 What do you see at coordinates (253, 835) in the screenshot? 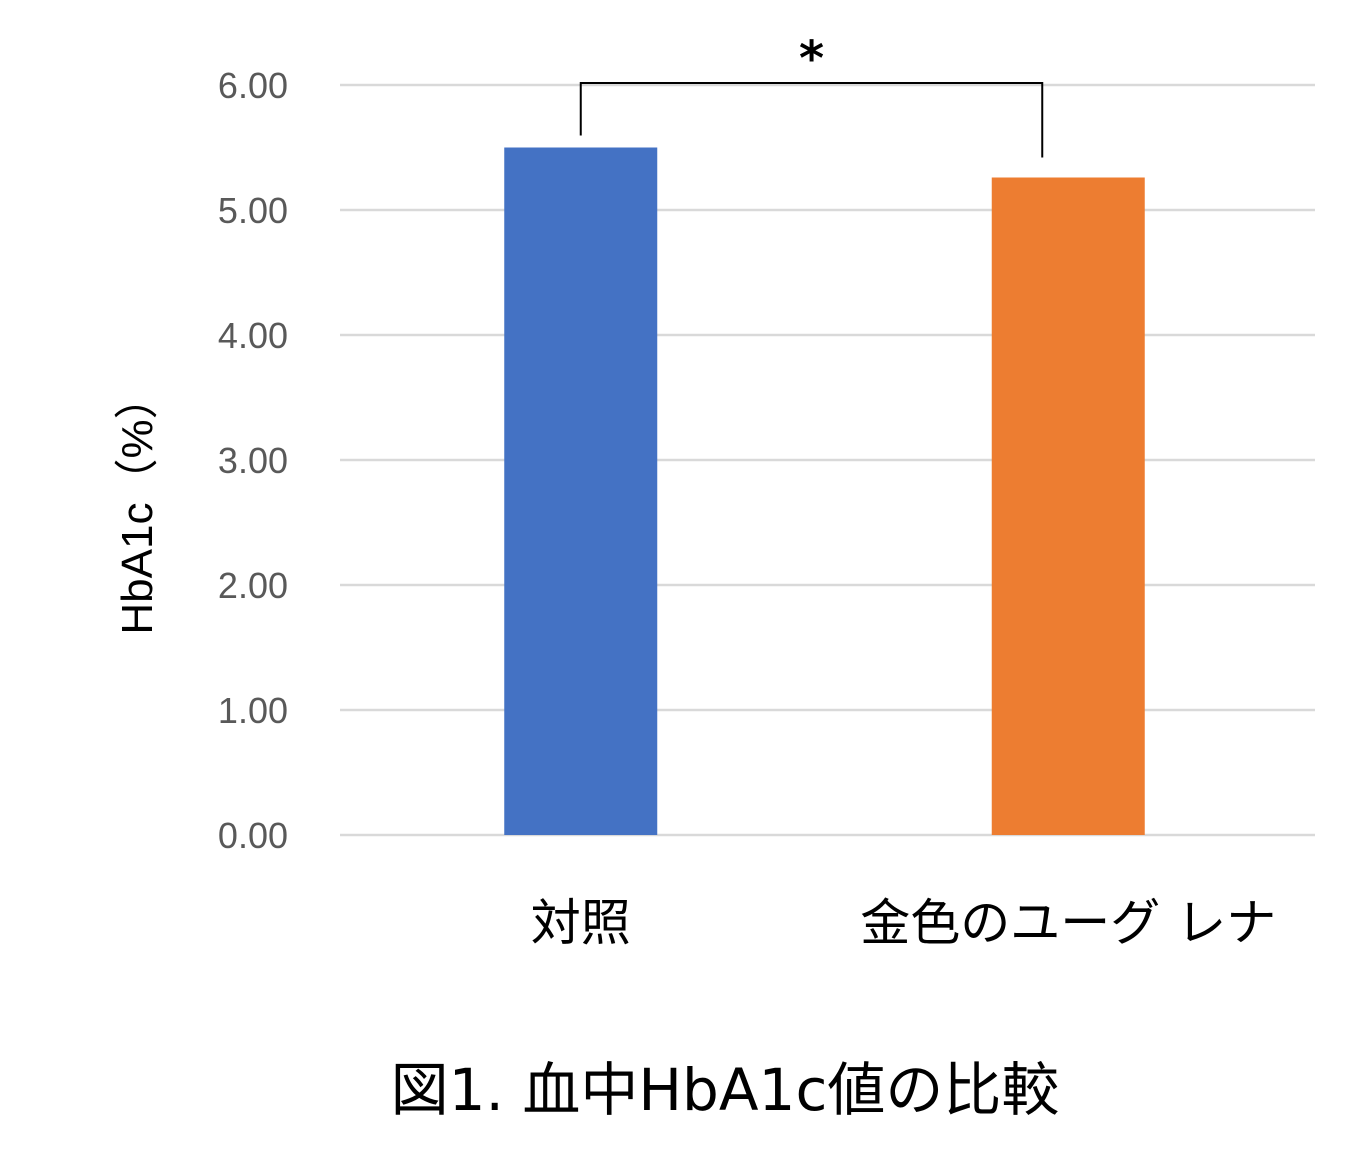
I see `y-tick-label: 0.00` at bounding box center [253, 835].